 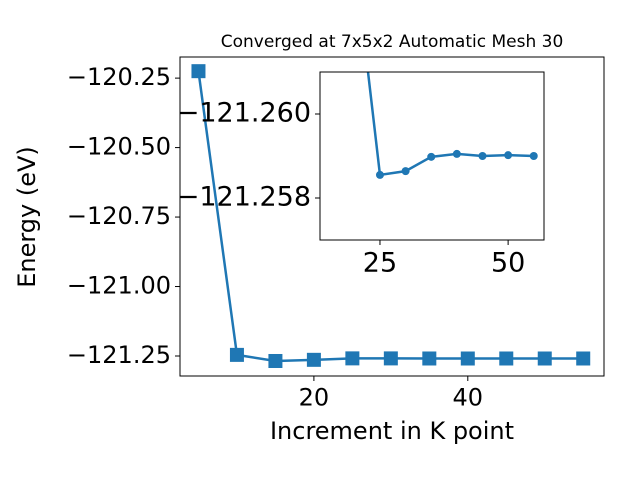 What do you see at coordinates (392, 431) in the screenshot?
I see `x-axis-label: Increment in K point` at bounding box center [392, 431].